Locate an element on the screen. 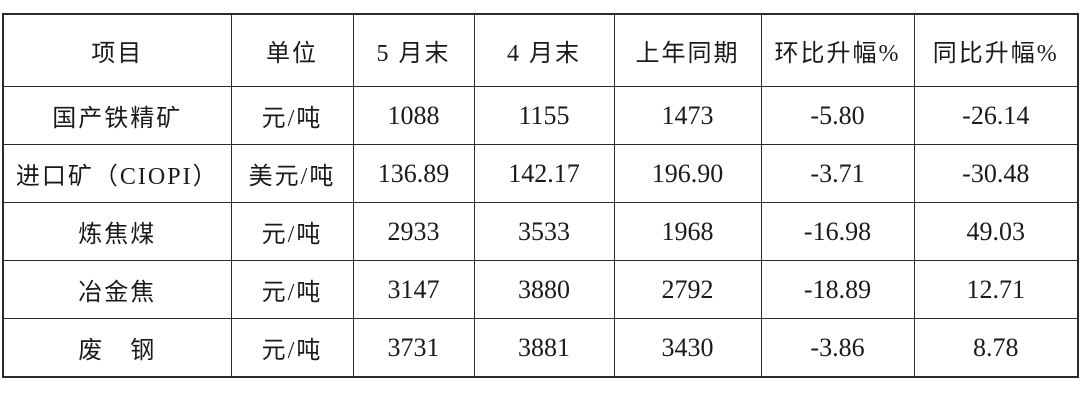 The height and width of the screenshot is (407, 1080). row-label: 冶金焦 is located at coordinates (117, 289).